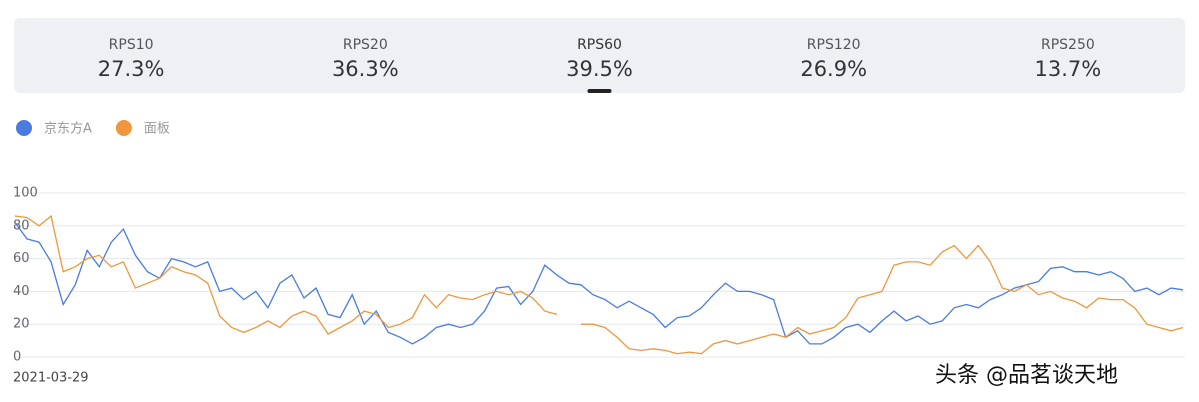 The image size is (1199, 402). I want to click on legend-label: 京东方A, so click(68, 129).